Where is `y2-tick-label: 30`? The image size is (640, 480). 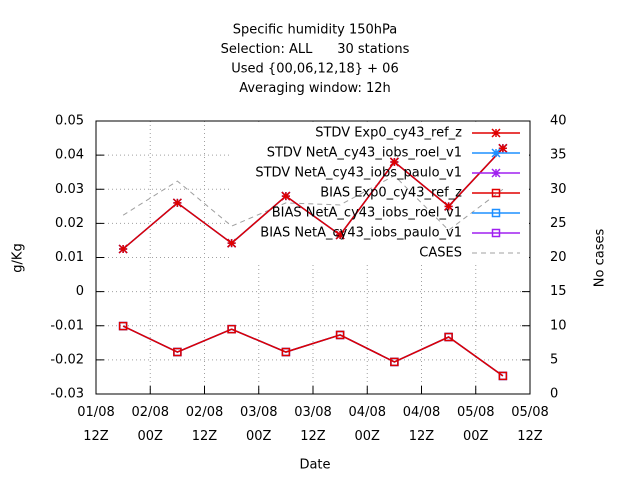
y2-tick-label: 30 is located at coordinates (558, 189).